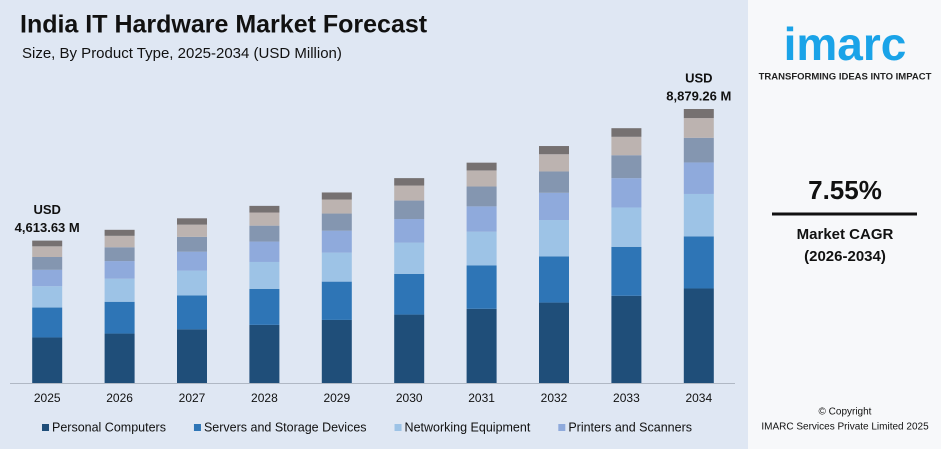  What do you see at coordinates (224, 25) in the screenshot?
I see `chart-title: India IT Hardware Market Forecast` at bounding box center [224, 25].